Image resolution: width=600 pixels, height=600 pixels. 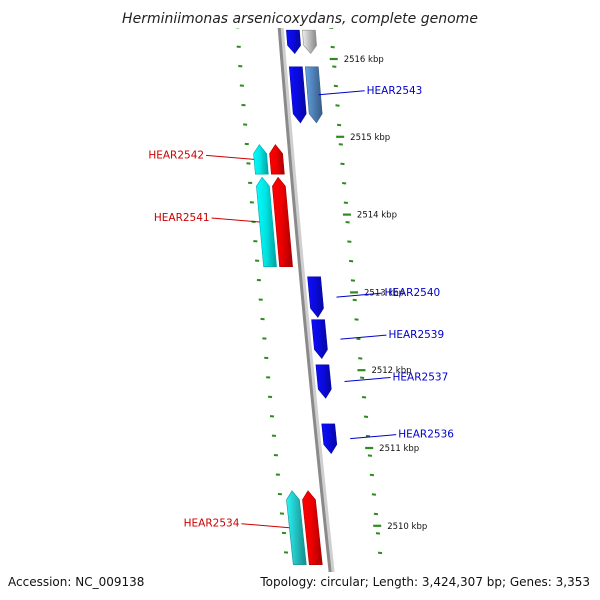 What do you see at coordinates (377, 216) in the screenshot?
I see `scale-label: 2514 kbp` at bounding box center [377, 216].